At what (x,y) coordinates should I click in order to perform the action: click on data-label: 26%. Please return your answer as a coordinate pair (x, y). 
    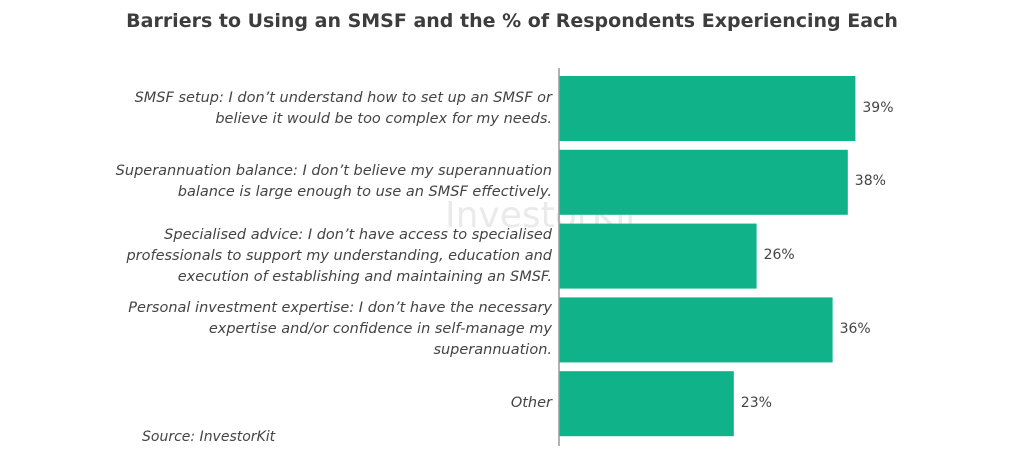
    Looking at the image, I should click on (779, 255).